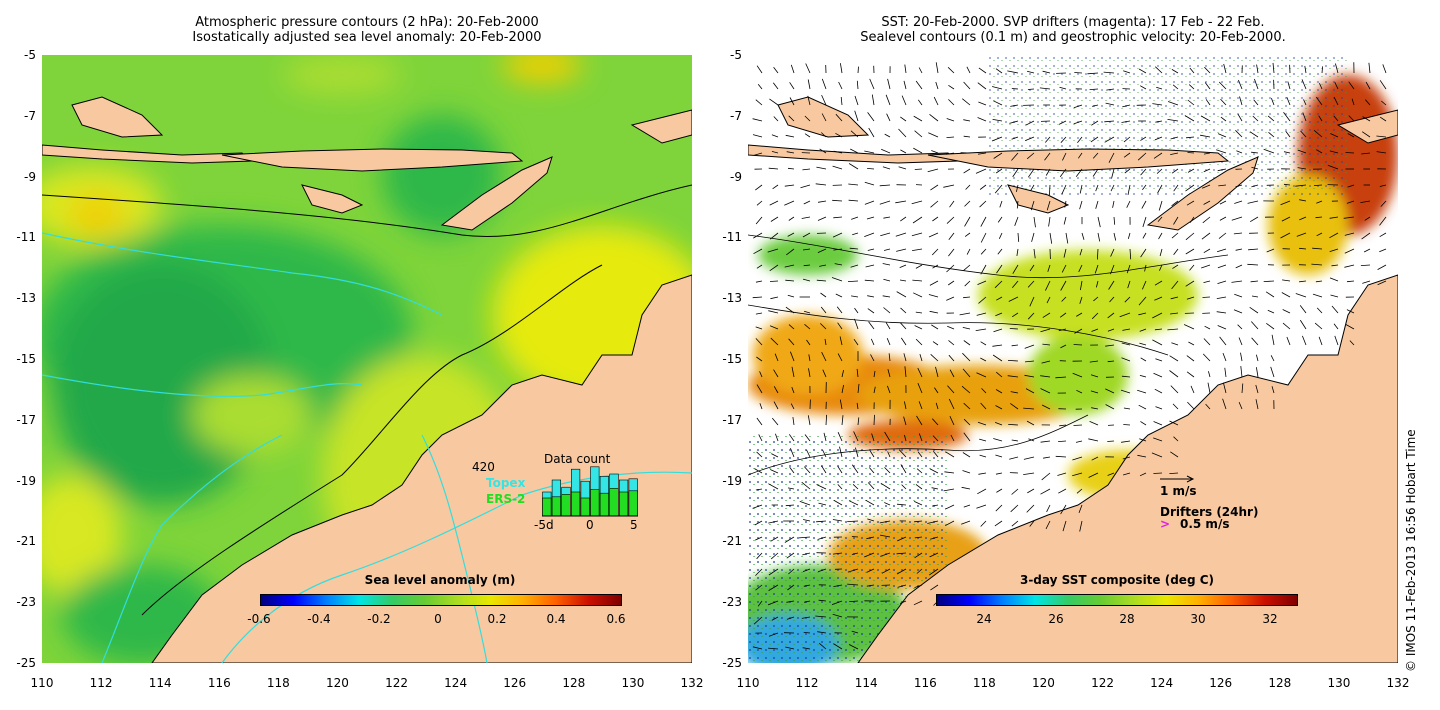 The height and width of the screenshot is (710, 1440). What do you see at coordinates (26, 480) in the screenshot?
I see `left-lat-tick: -19` at bounding box center [26, 480].